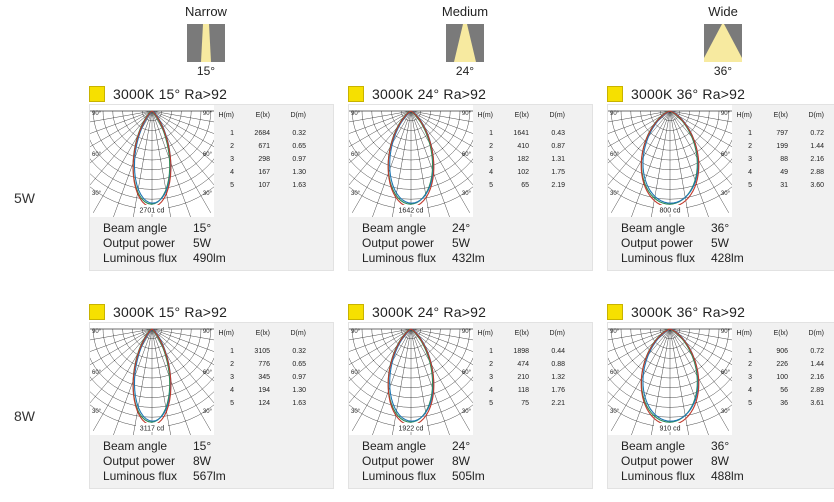 The height and width of the screenshot is (502, 834). I want to click on table-header: H(m), so click(485, 115).